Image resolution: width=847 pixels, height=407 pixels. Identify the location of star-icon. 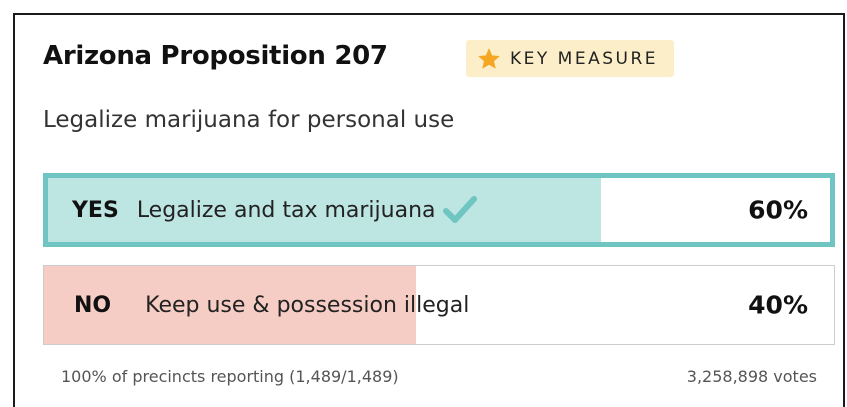
(489, 58).